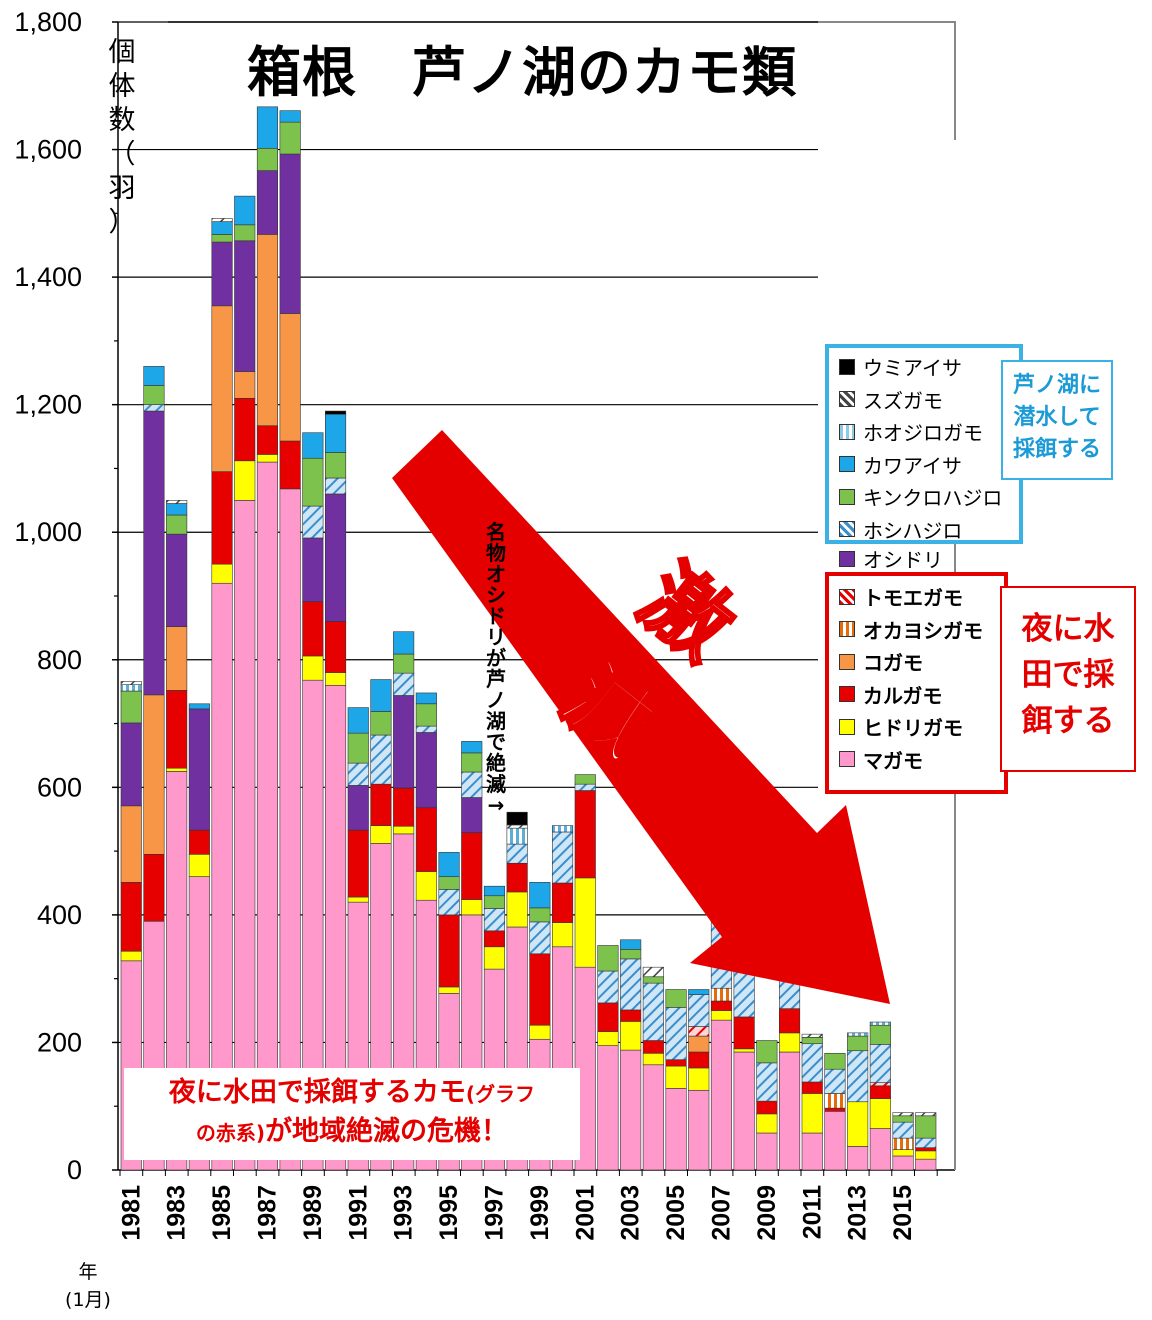 This screenshot has width=1152, height=1320. I want to click on y-tick-label: 1,400, so click(48, 277).